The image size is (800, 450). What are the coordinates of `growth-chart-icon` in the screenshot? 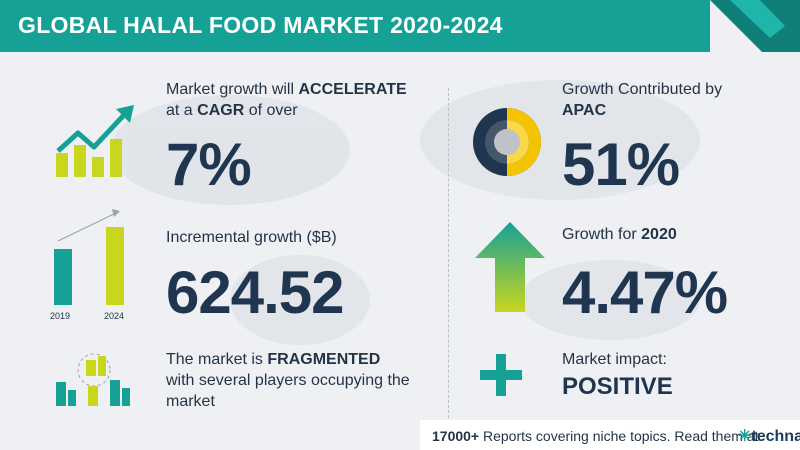 It's located at (95, 141).